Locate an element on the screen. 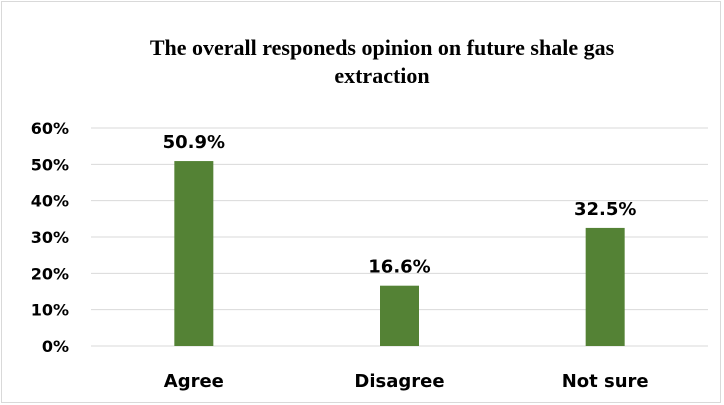 This screenshot has width=724, height=405. y-tick-label: 10% is located at coordinates (50, 310).